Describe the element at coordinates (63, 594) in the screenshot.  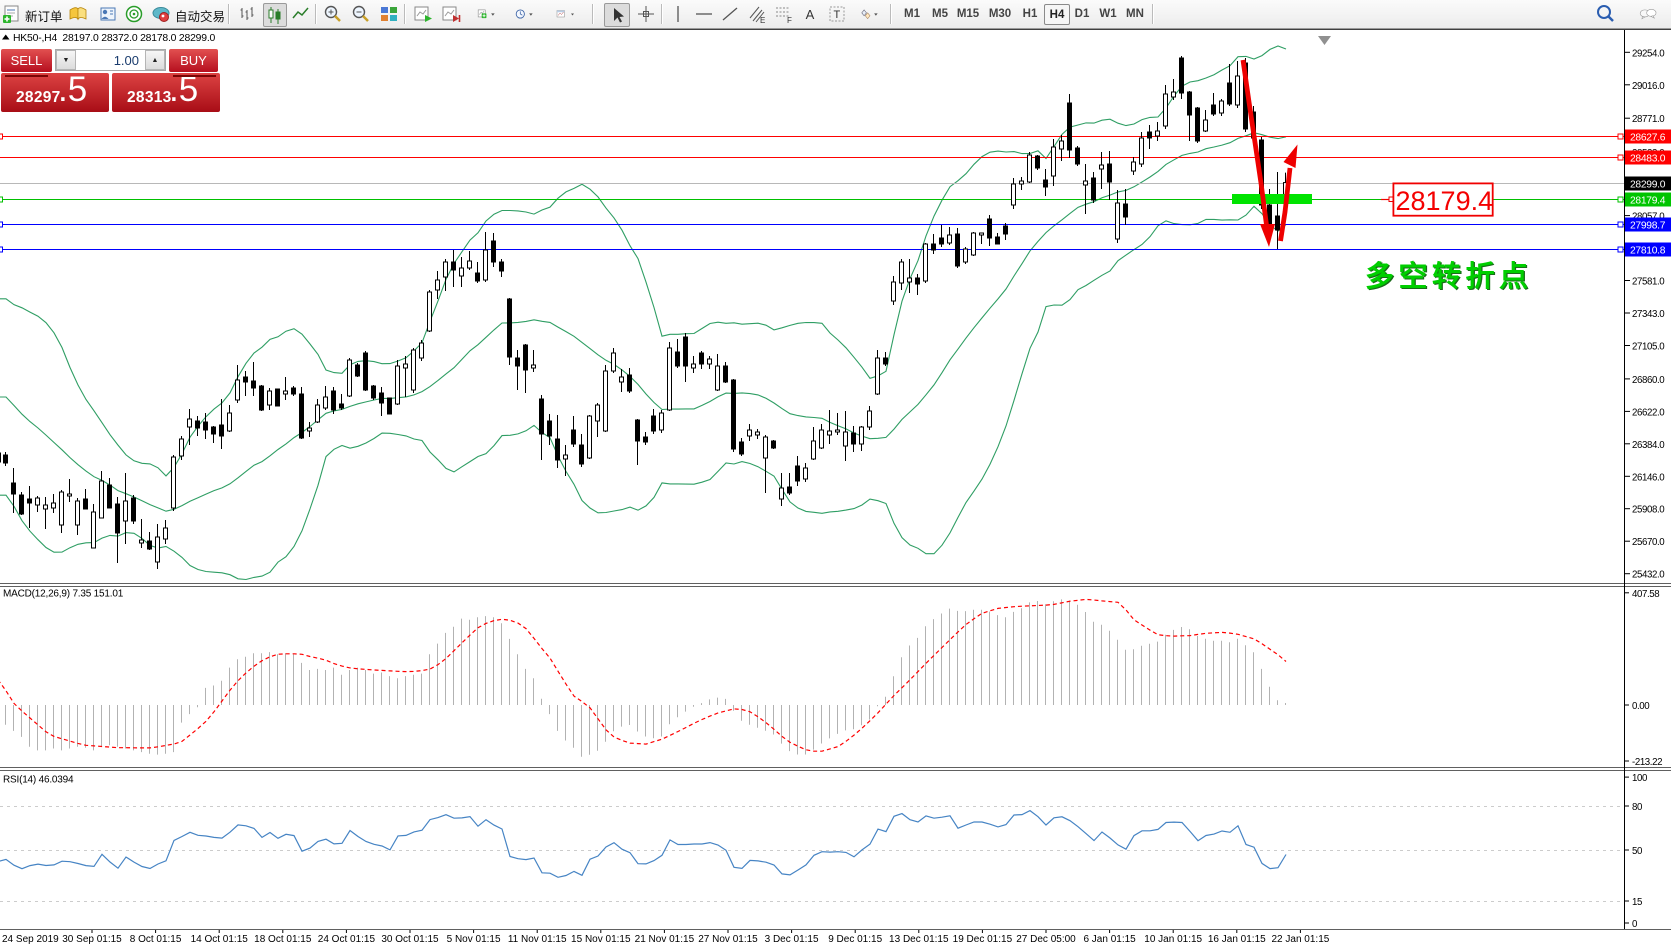
I see `svg-text: MACD(12,26,9) 7.35 151.01` at that location.